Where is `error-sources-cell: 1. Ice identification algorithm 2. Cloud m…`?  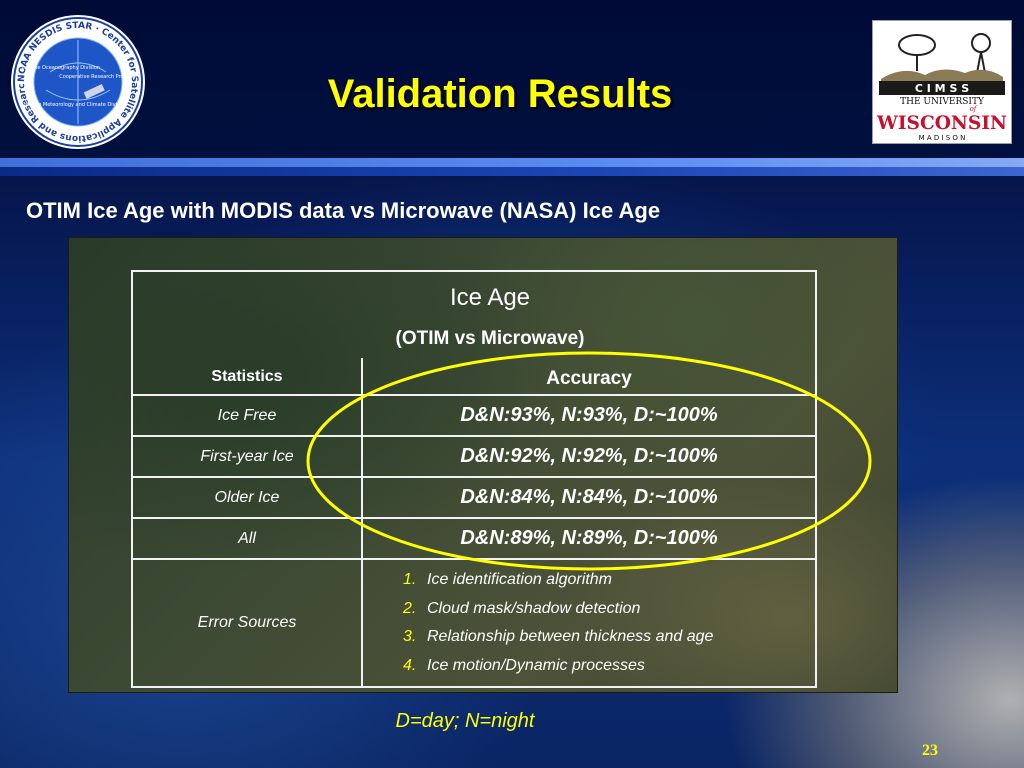 error-sources-cell: 1. Ice identification algorithm 2. Cloud m… is located at coordinates (589, 623).